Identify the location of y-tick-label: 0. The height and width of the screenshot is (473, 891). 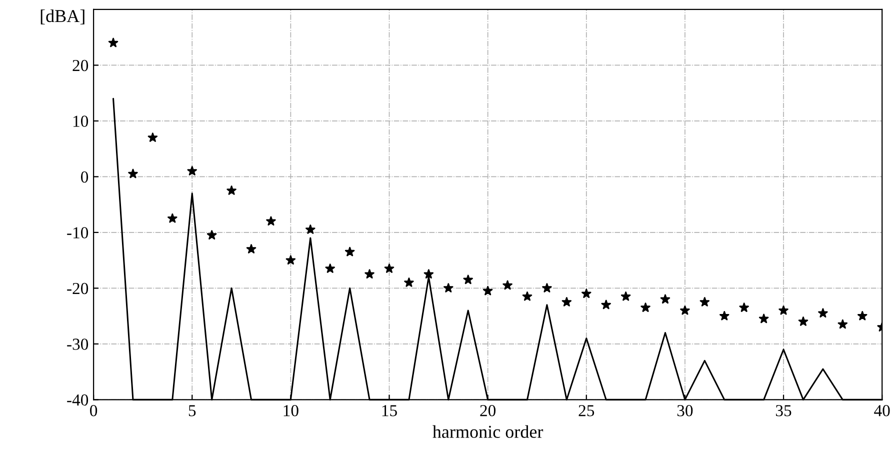
(84, 177).